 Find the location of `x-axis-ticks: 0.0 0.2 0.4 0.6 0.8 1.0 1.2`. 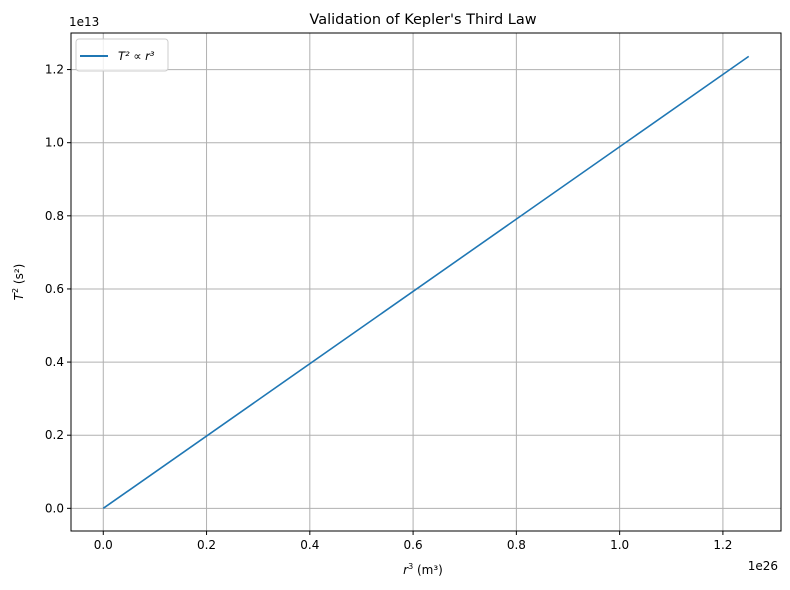

x-axis-ticks: 0.0 0.2 0.4 0.6 0.8 1.0 1.2 is located at coordinates (413, 541).